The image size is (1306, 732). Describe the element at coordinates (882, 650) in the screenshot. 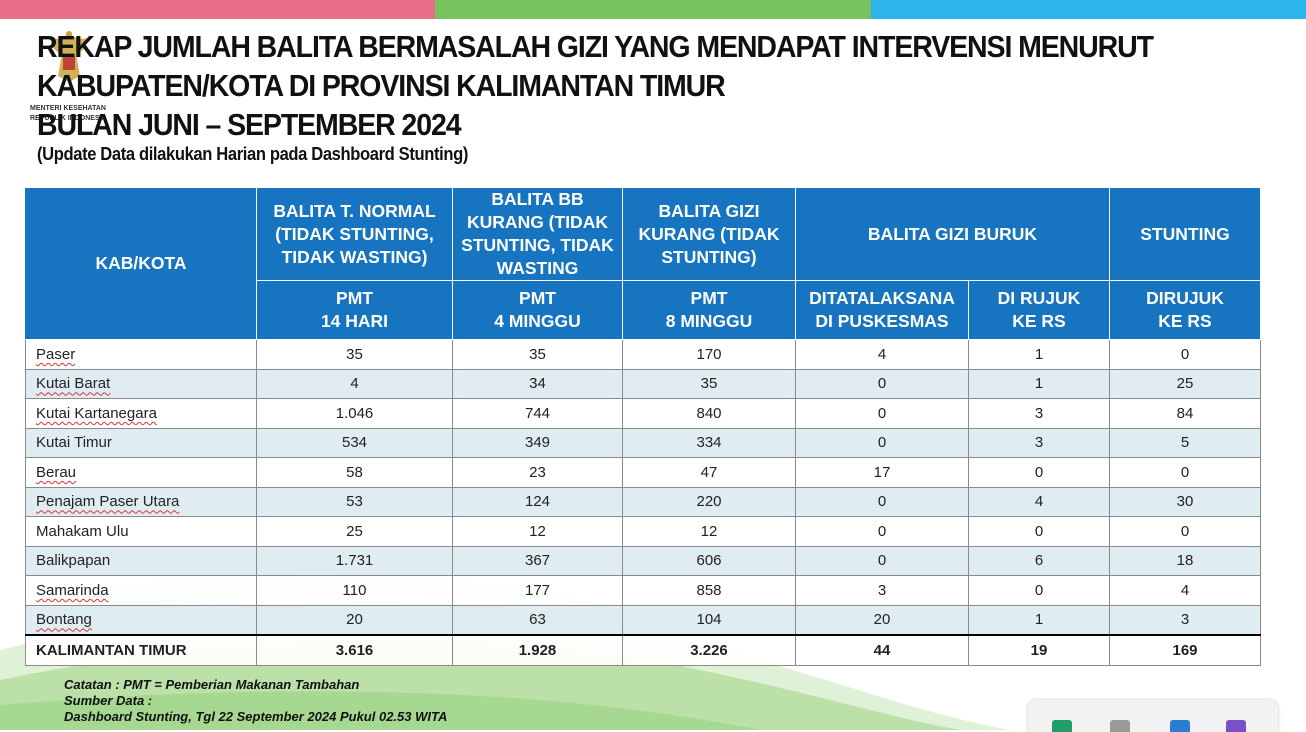

I see `total-value: 44` at that location.